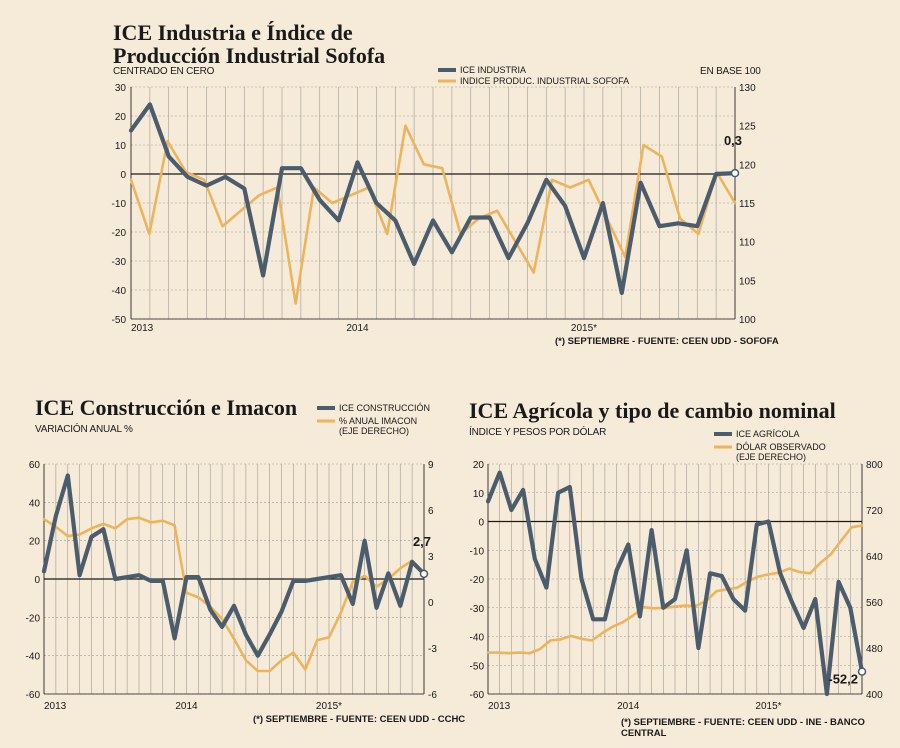  I want to click on chart1-title-line2: Producción Industrial Sofofa, so click(249, 55).